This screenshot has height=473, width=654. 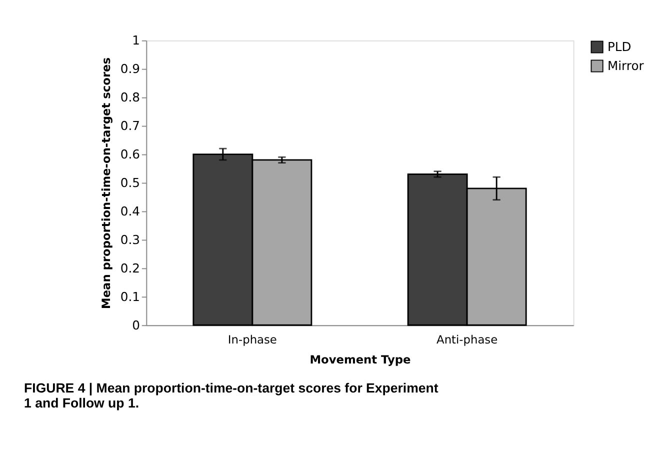 What do you see at coordinates (130, 126) in the screenshot?
I see `y-tick-label: 0.7` at bounding box center [130, 126].